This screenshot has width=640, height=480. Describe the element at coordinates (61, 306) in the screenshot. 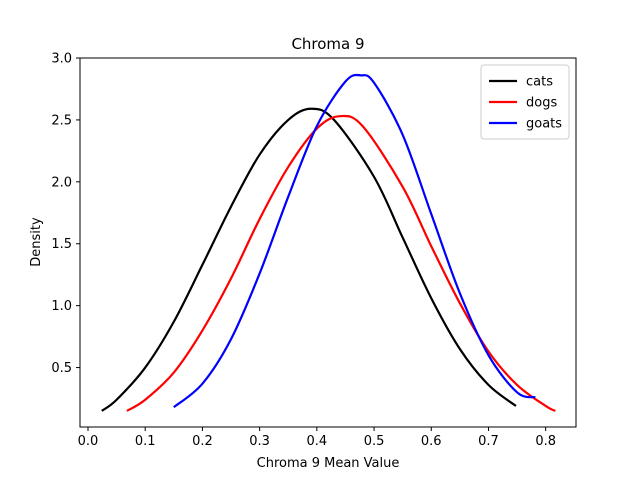

I see `y-tick-label: 1.0` at that location.